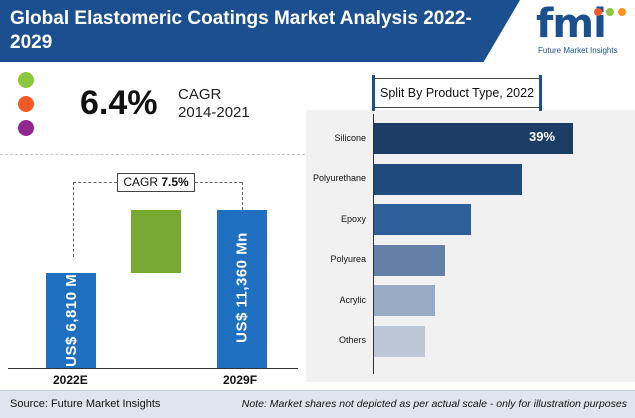 Image resolution: width=635 pixels, height=418 pixels. What do you see at coordinates (473, 138) in the screenshot?
I see `split-bar-silicone` at bounding box center [473, 138].